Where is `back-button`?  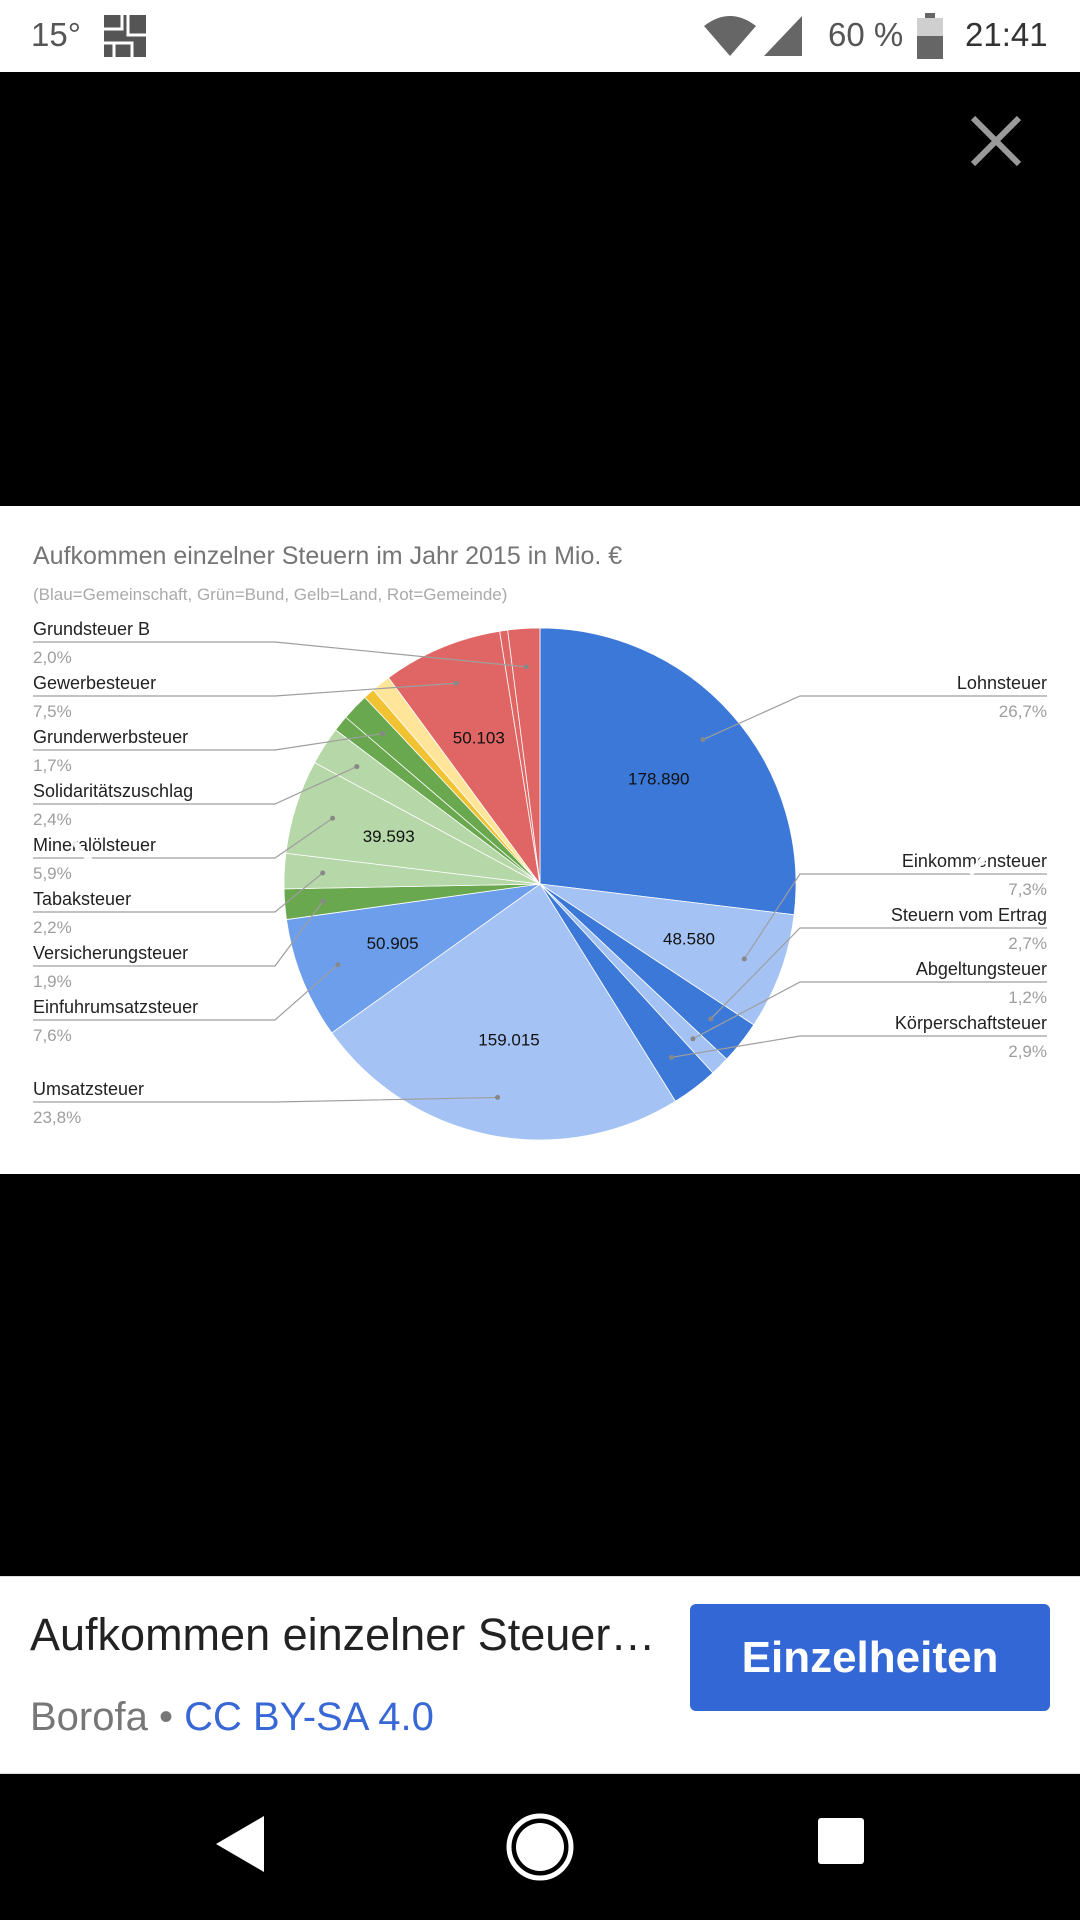
back-button is located at coordinates (240, 1846).